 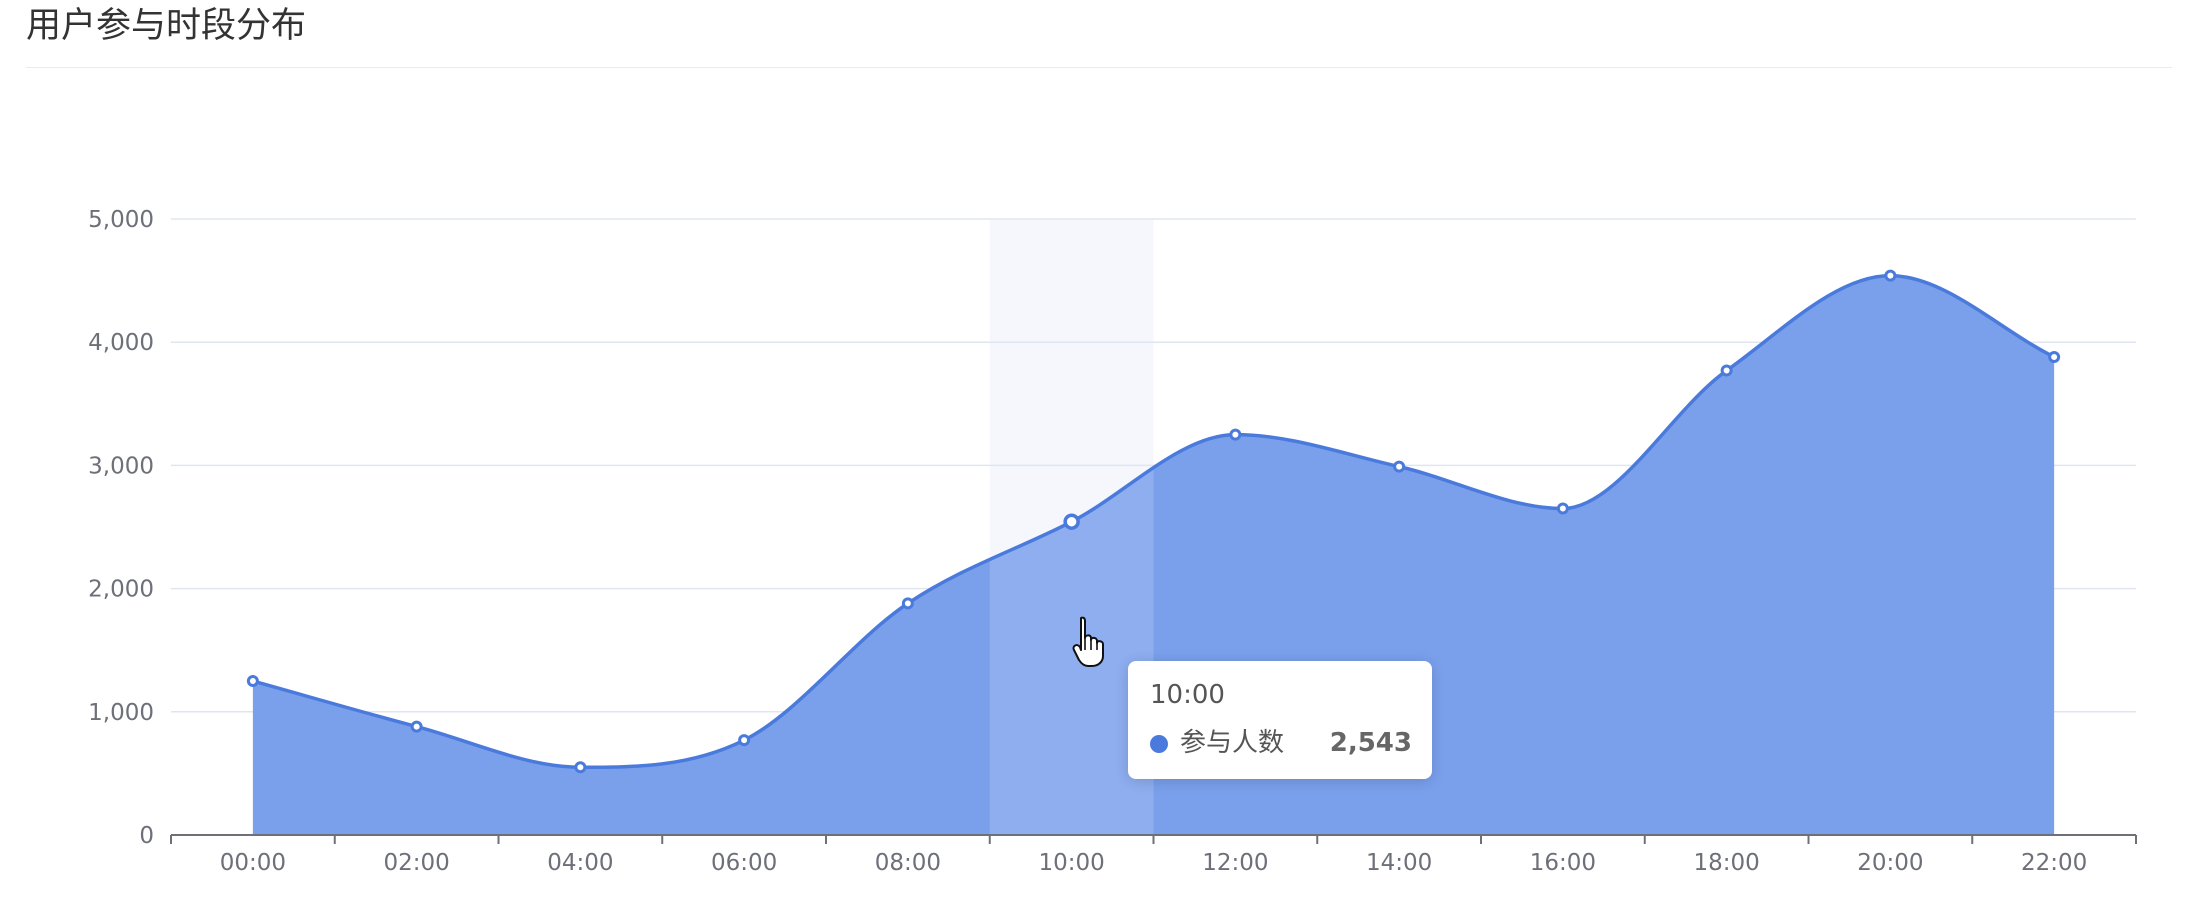 I want to click on series-area-highlight, so click(x=1071, y=651).